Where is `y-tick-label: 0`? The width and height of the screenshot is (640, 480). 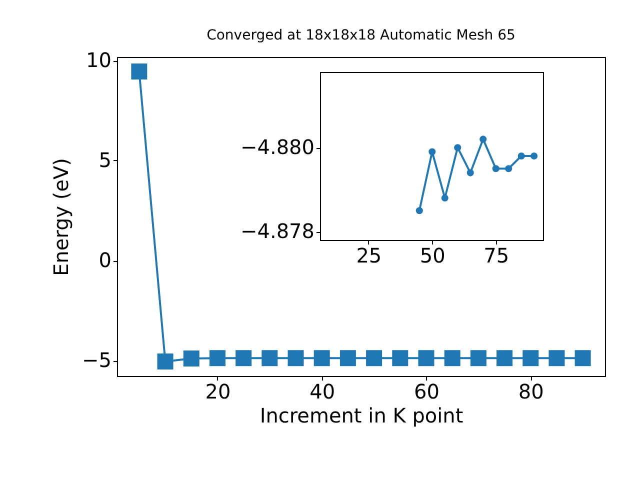 y-tick-label: 0 is located at coordinates (105, 260).